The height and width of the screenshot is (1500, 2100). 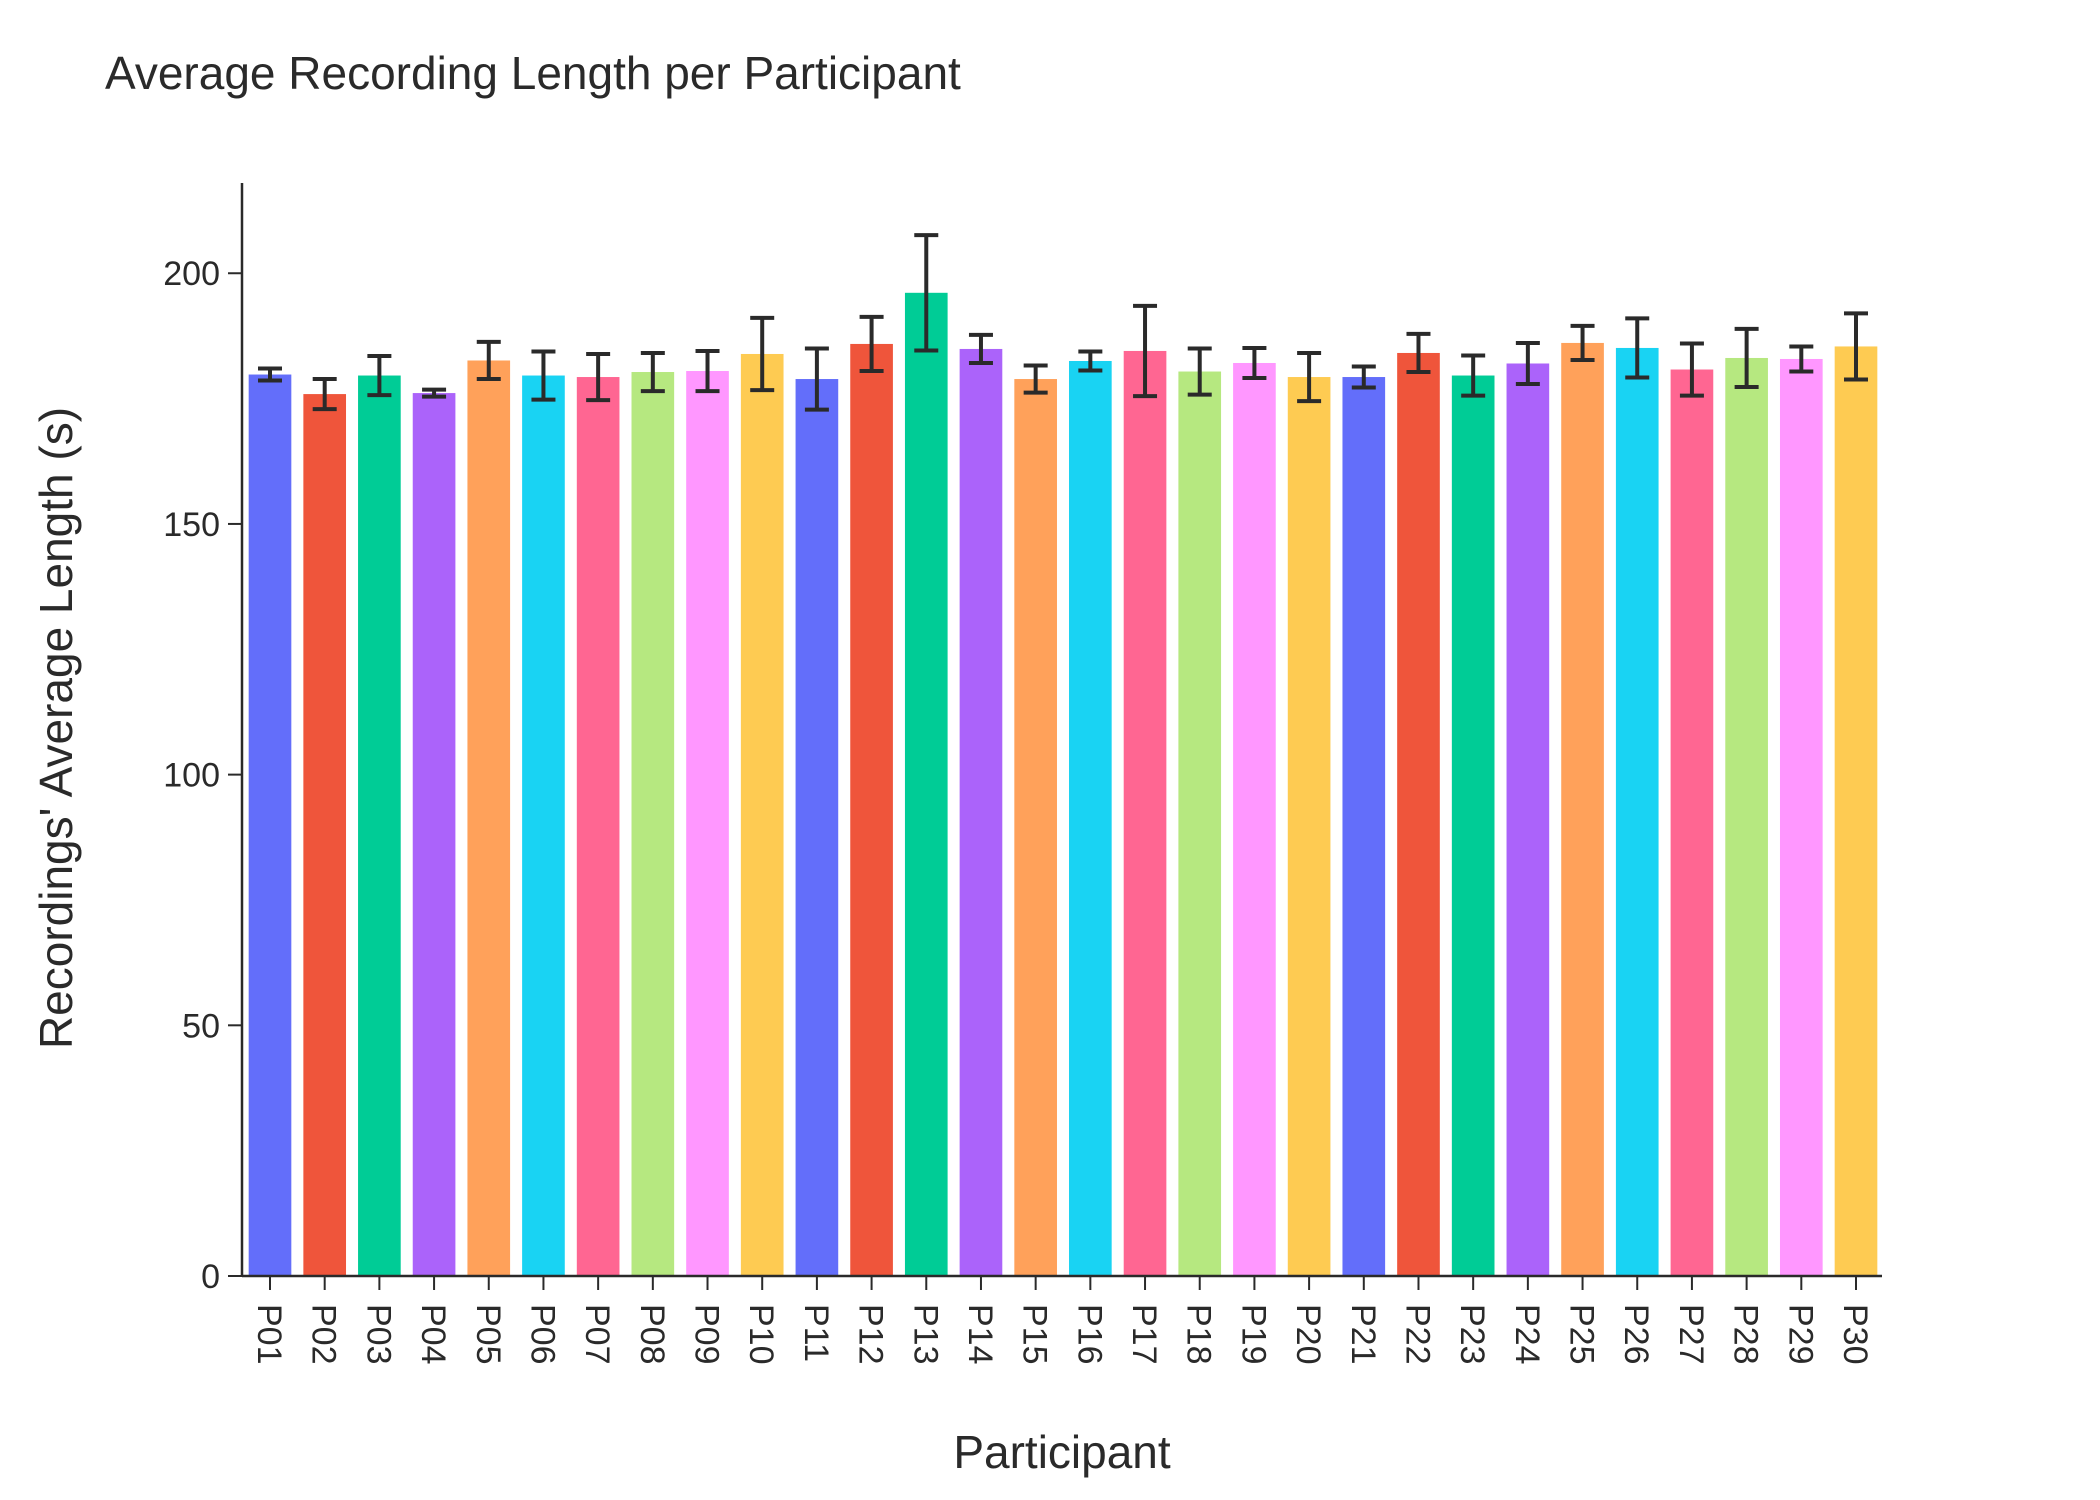 What do you see at coordinates (1418, 353) in the screenshot?
I see `error-bar-p22` at bounding box center [1418, 353].